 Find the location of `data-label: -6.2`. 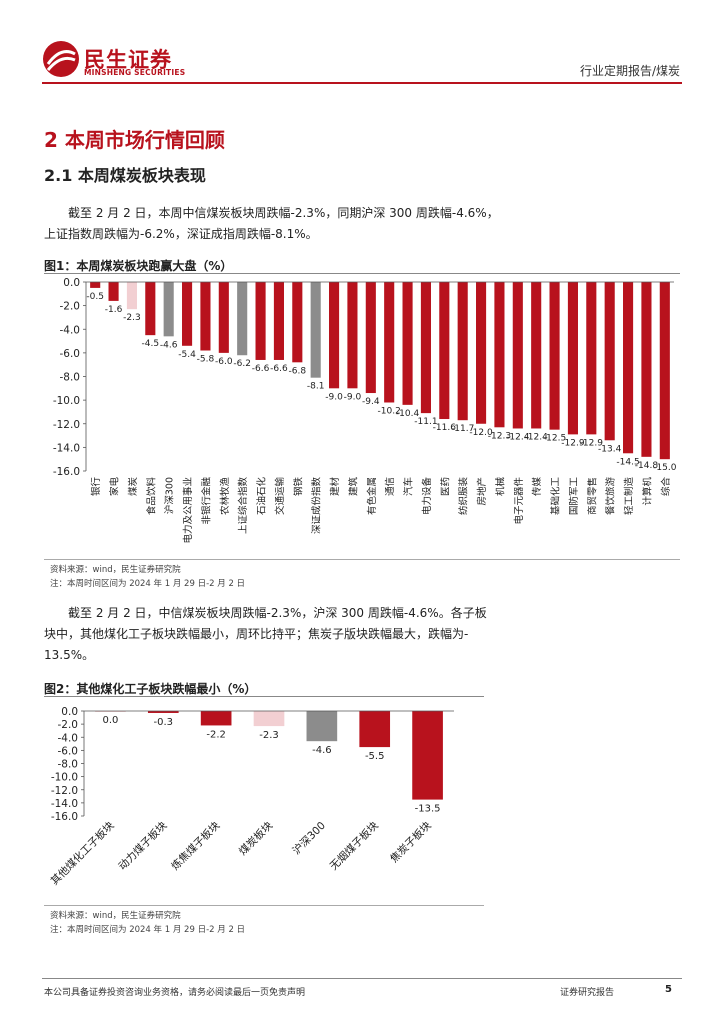

data-label: -6.2 is located at coordinates (242, 364).